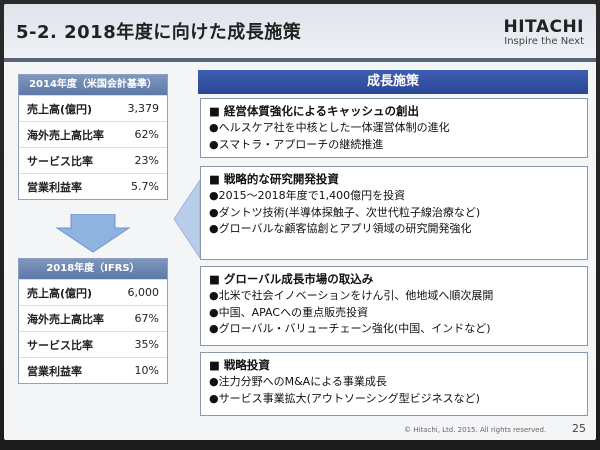  I want to click on panel-row: 売上高(億円) 6,000, so click(93, 292).